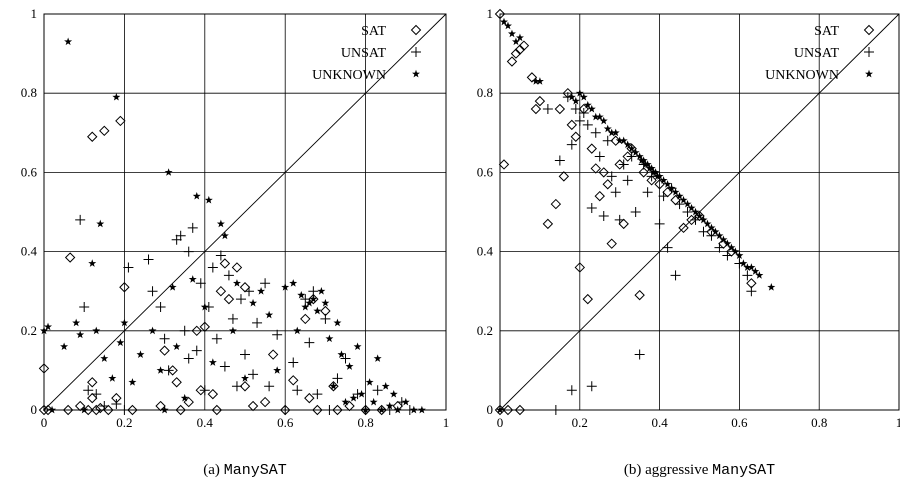  I want to click on x-tick-label: 0.4, so click(659, 422).